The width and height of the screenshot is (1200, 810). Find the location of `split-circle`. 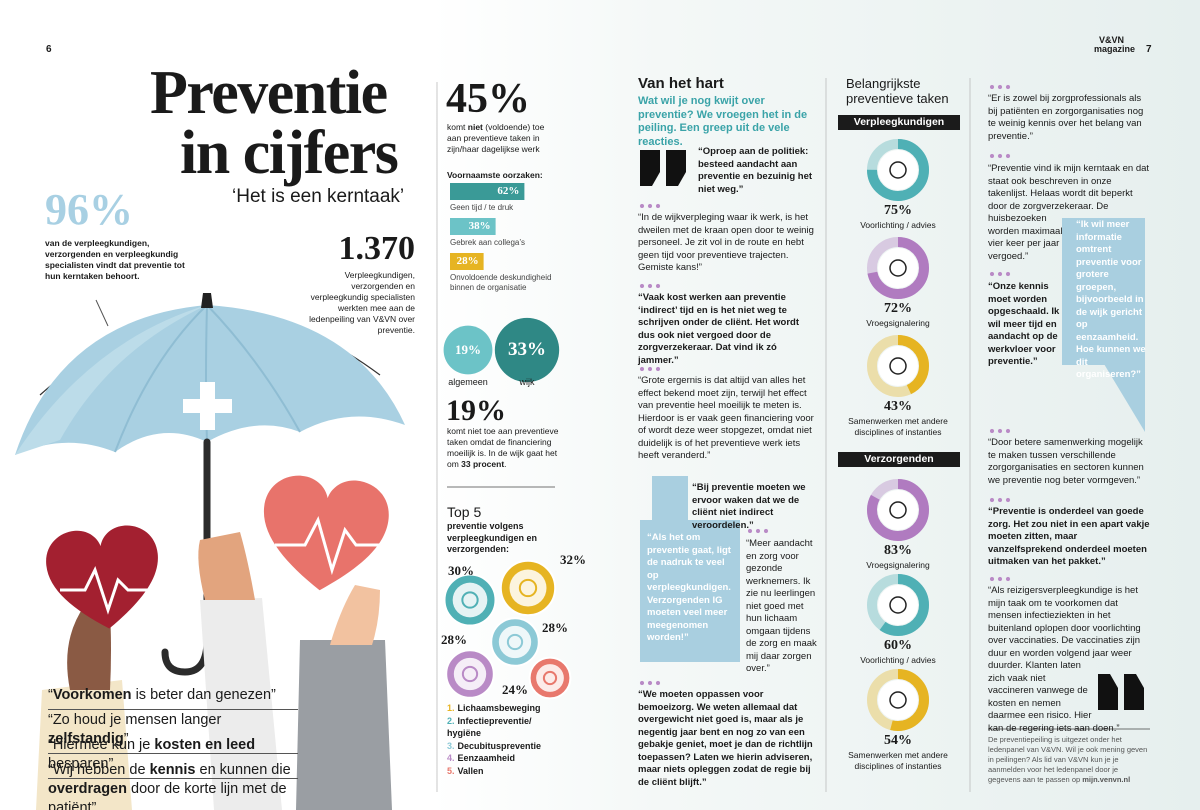

split-circle is located at coordinates (468, 350).